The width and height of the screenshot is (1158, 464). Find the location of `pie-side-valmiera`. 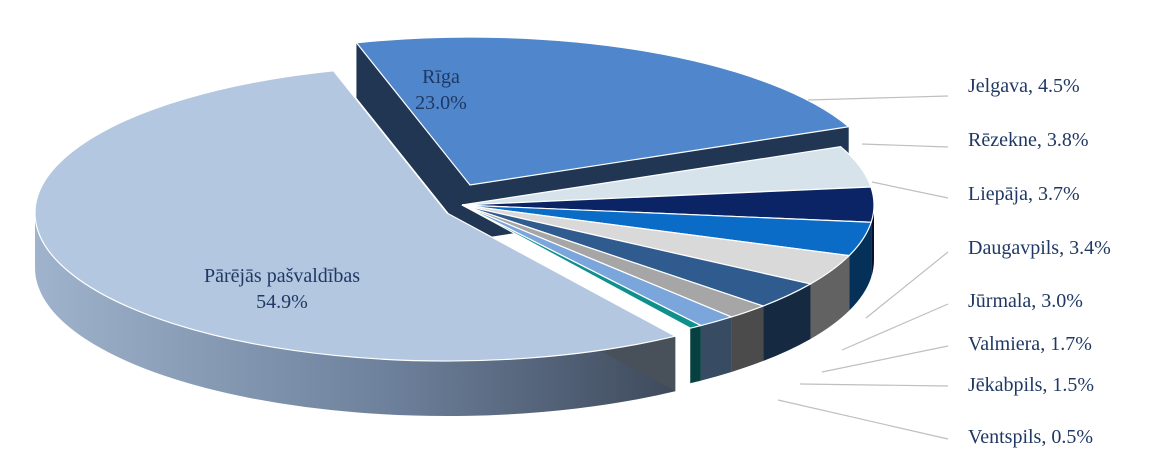

pie-side-valmiera is located at coordinates (747, 339).